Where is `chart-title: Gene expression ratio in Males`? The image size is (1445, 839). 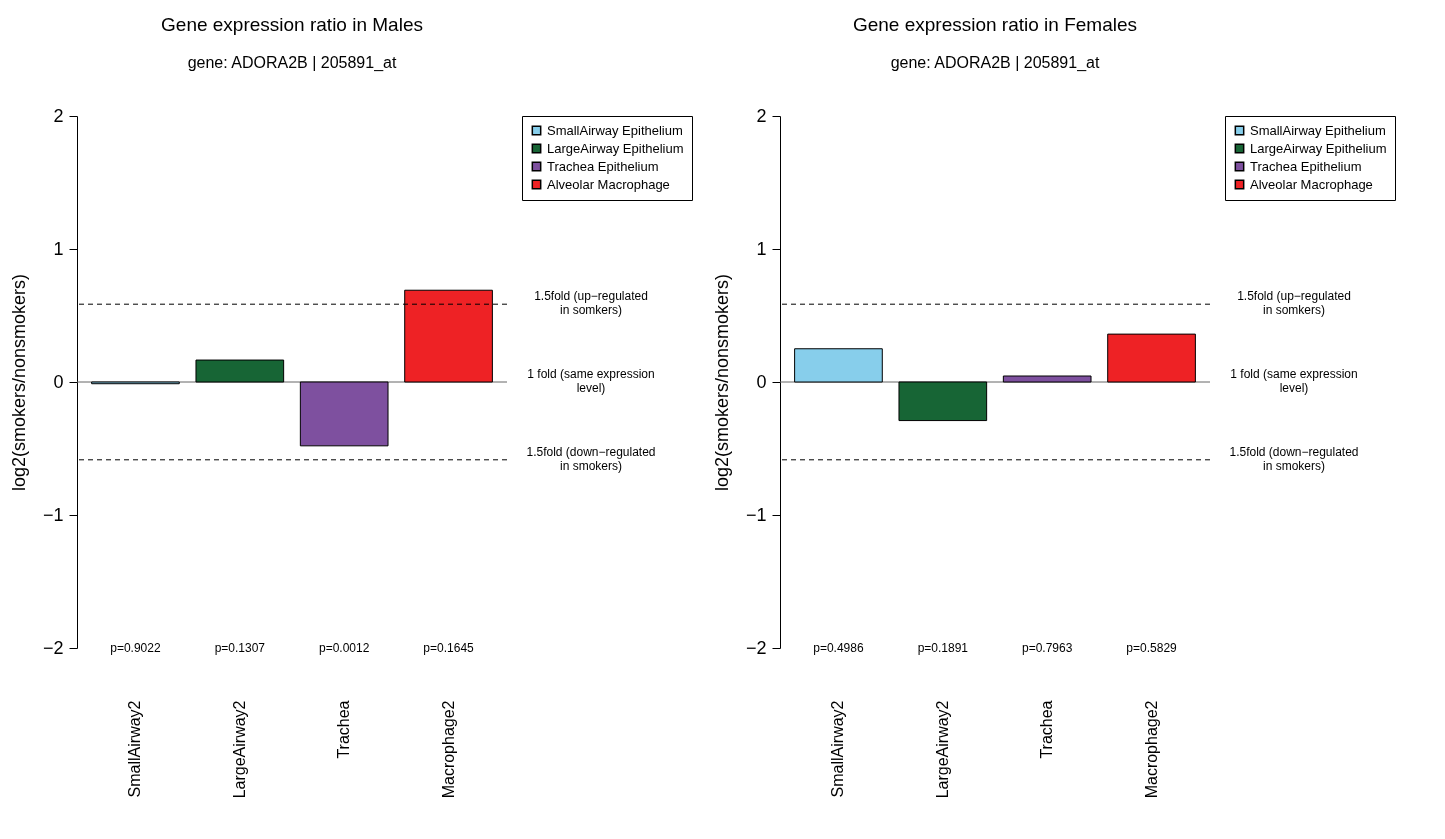 chart-title: Gene expression ratio in Males is located at coordinates (292, 24).